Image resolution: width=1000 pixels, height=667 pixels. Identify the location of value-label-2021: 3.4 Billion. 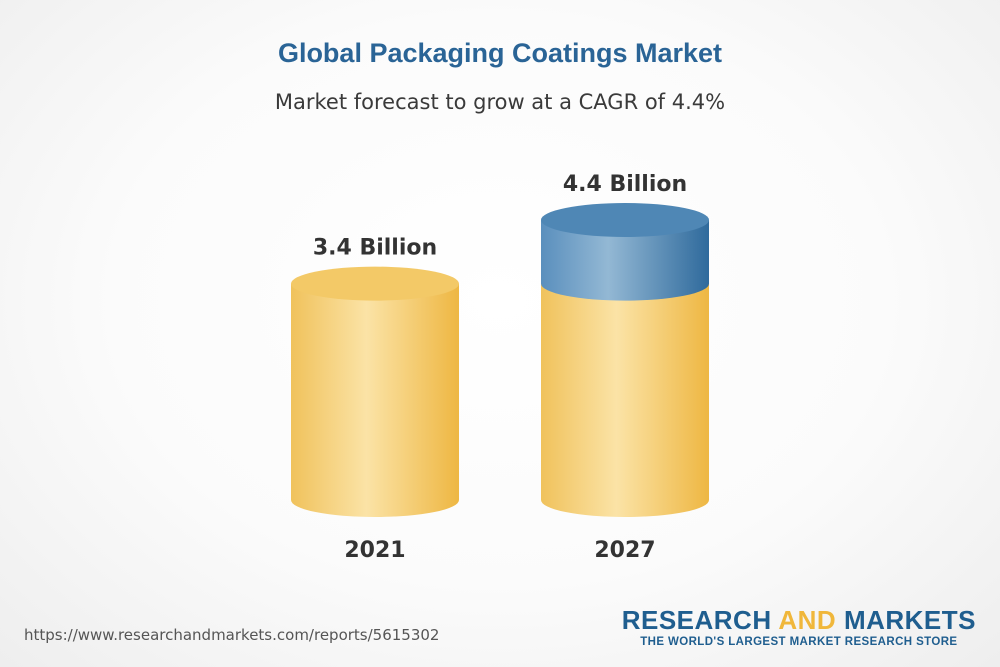
(375, 248).